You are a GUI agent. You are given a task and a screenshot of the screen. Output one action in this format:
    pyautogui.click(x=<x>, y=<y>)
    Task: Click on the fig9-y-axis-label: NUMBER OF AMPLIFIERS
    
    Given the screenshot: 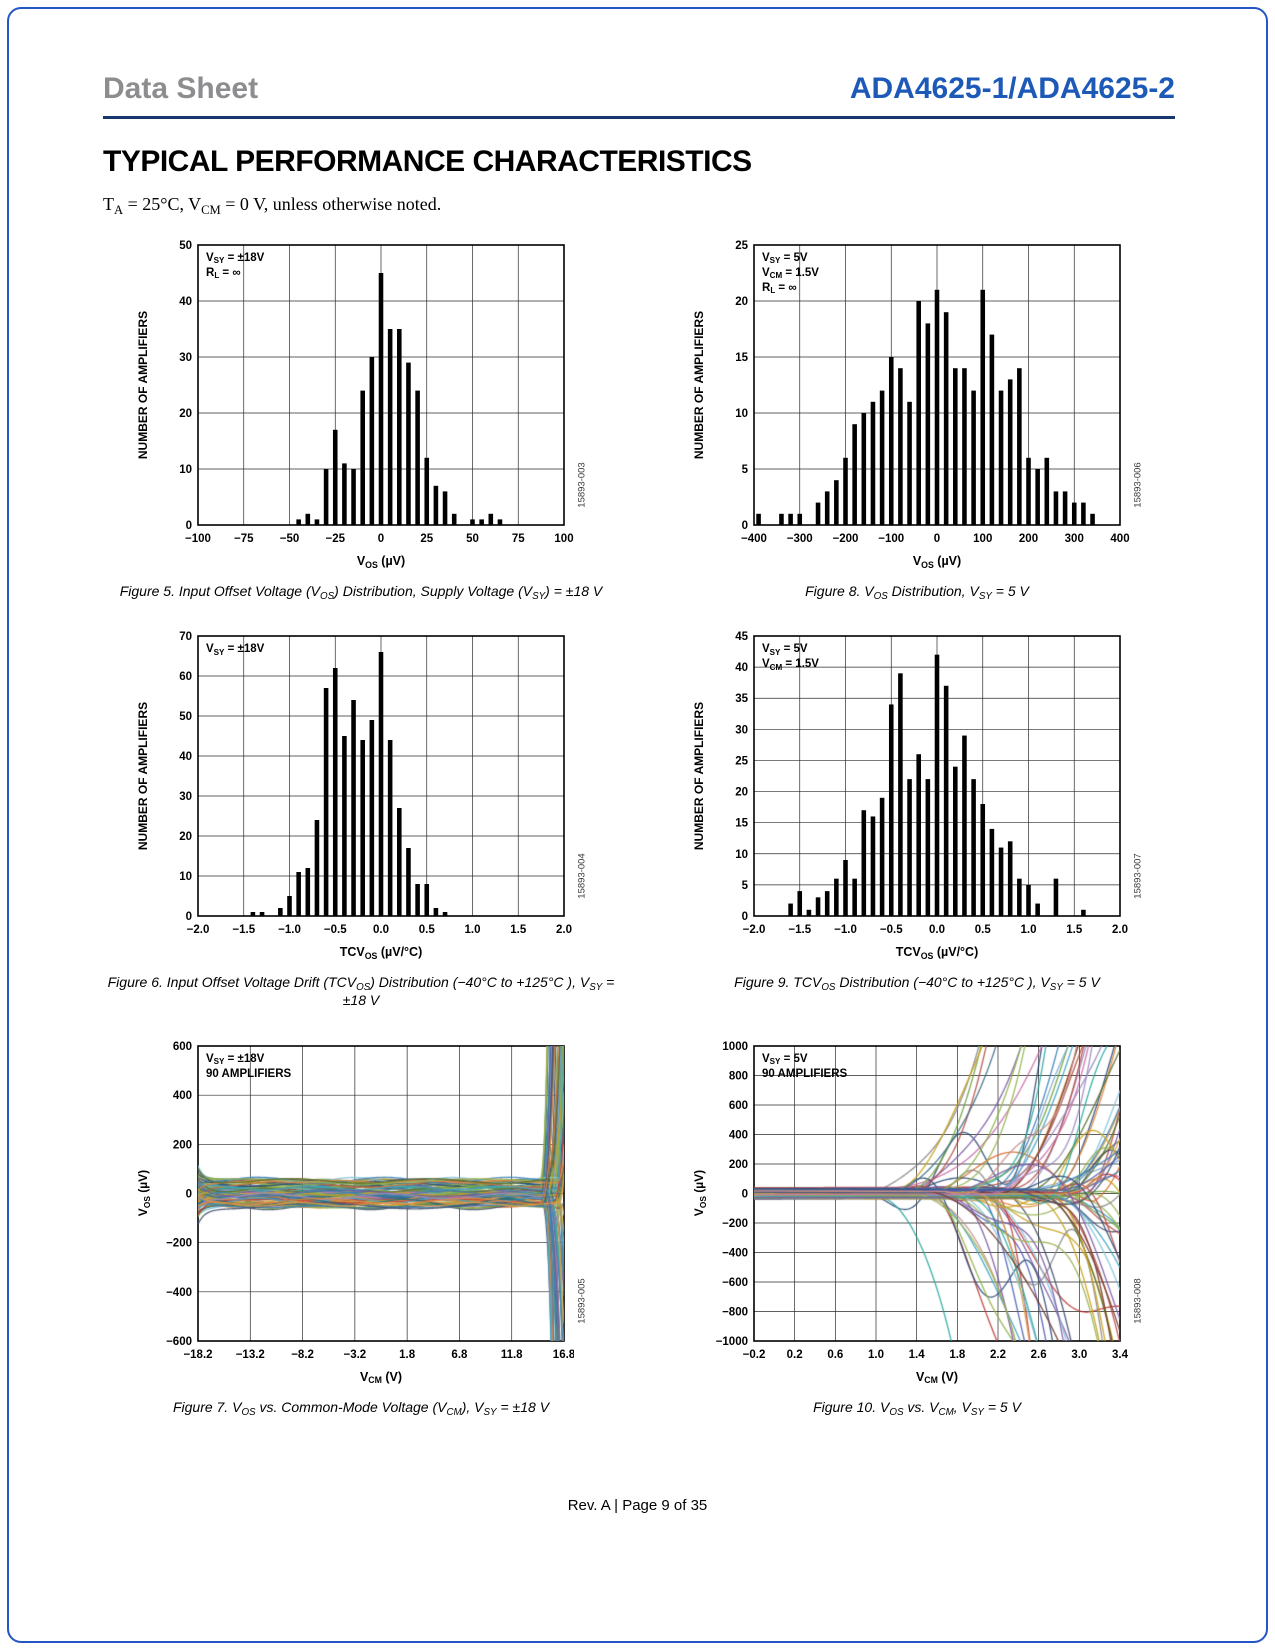 What is the action you would take?
    pyautogui.click(x=699, y=776)
    